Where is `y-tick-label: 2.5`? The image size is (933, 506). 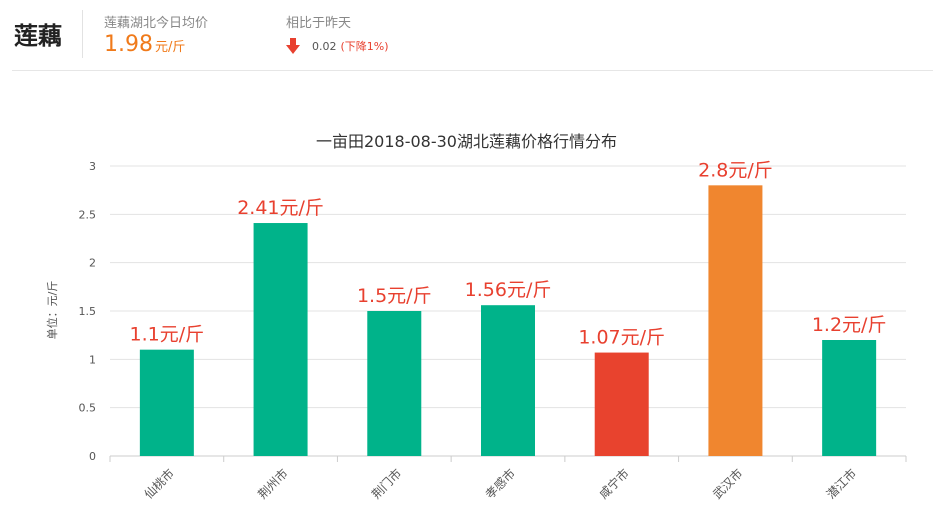 y-tick-label: 2.5 is located at coordinates (88, 214).